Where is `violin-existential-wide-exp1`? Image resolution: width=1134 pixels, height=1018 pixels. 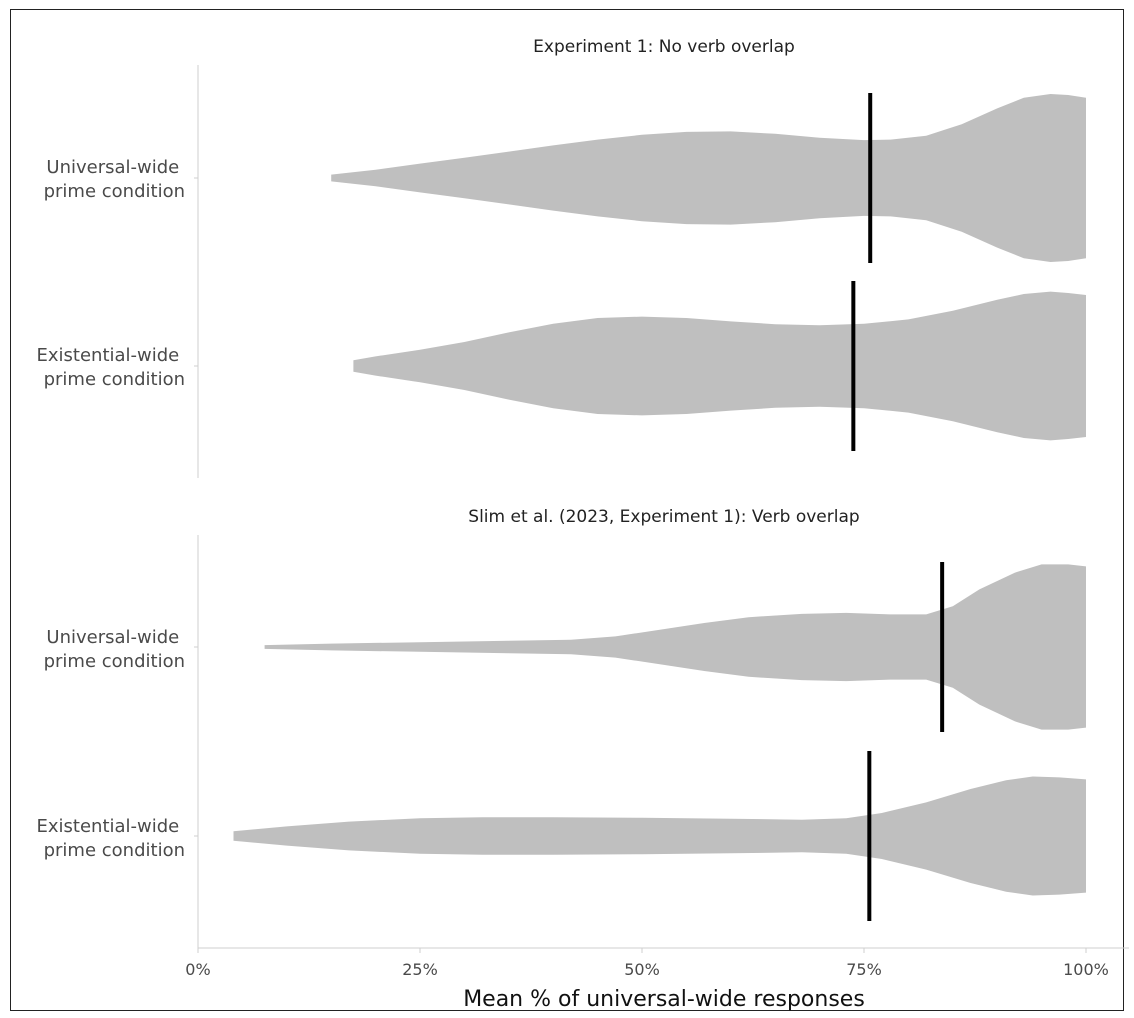
violin-existential-wide-exp1 is located at coordinates (719, 366).